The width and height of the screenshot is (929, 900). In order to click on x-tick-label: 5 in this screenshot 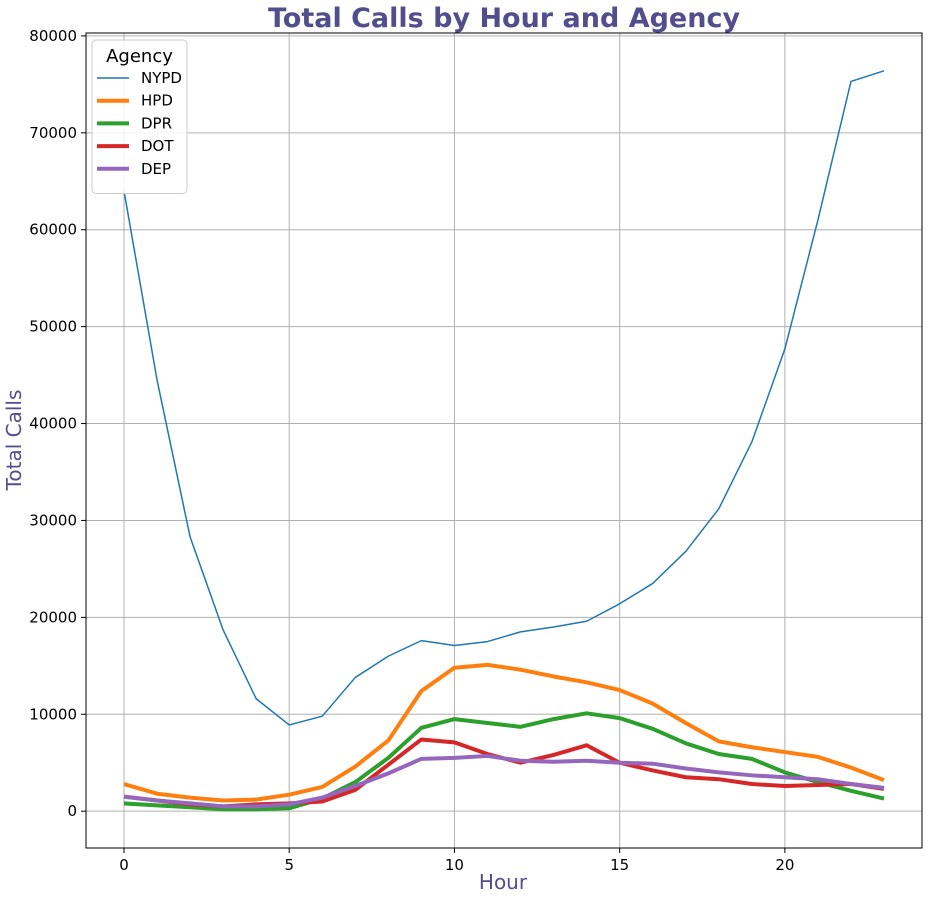, I will do `click(289, 865)`.